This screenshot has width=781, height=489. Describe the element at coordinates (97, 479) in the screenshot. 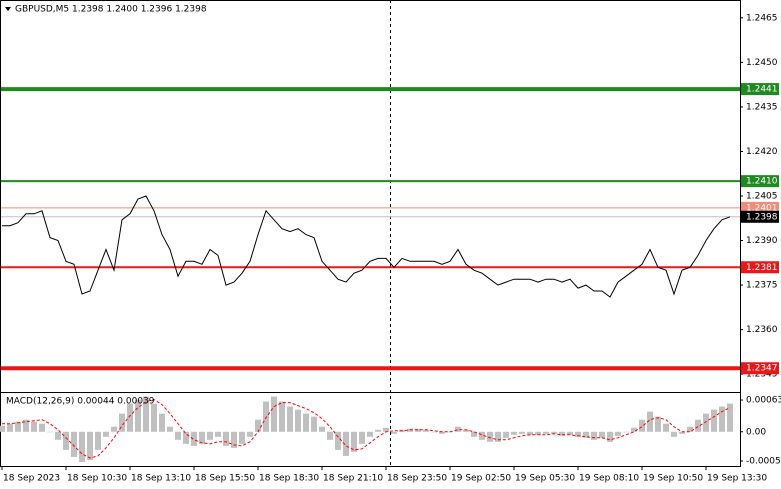

I see `x-tick-label: 18 Sep 10:30` at that location.